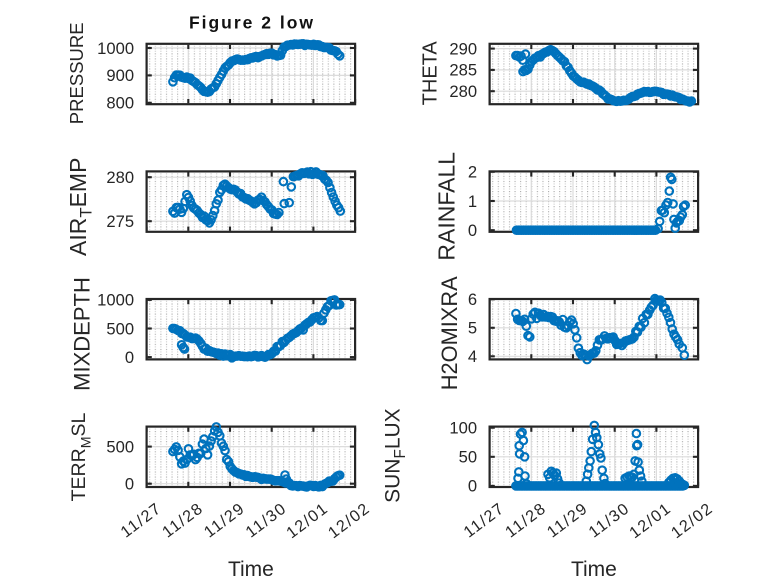 This screenshot has height=588, width=778. Describe the element at coordinates (463, 48) in the screenshot. I see `svg-text: 290` at that location.